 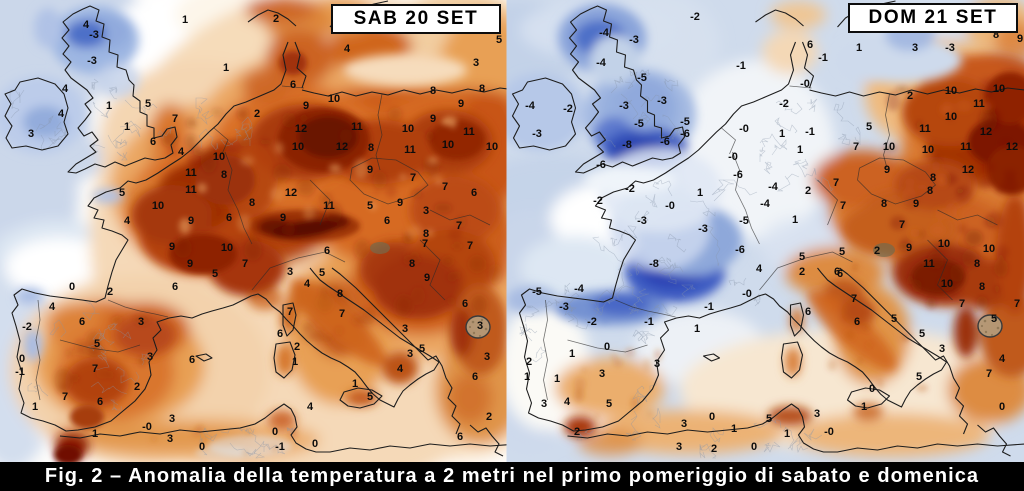 What do you see at coordinates (654, 264) in the screenshot?
I see `svg-text: -8` at bounding box center [654, 264].